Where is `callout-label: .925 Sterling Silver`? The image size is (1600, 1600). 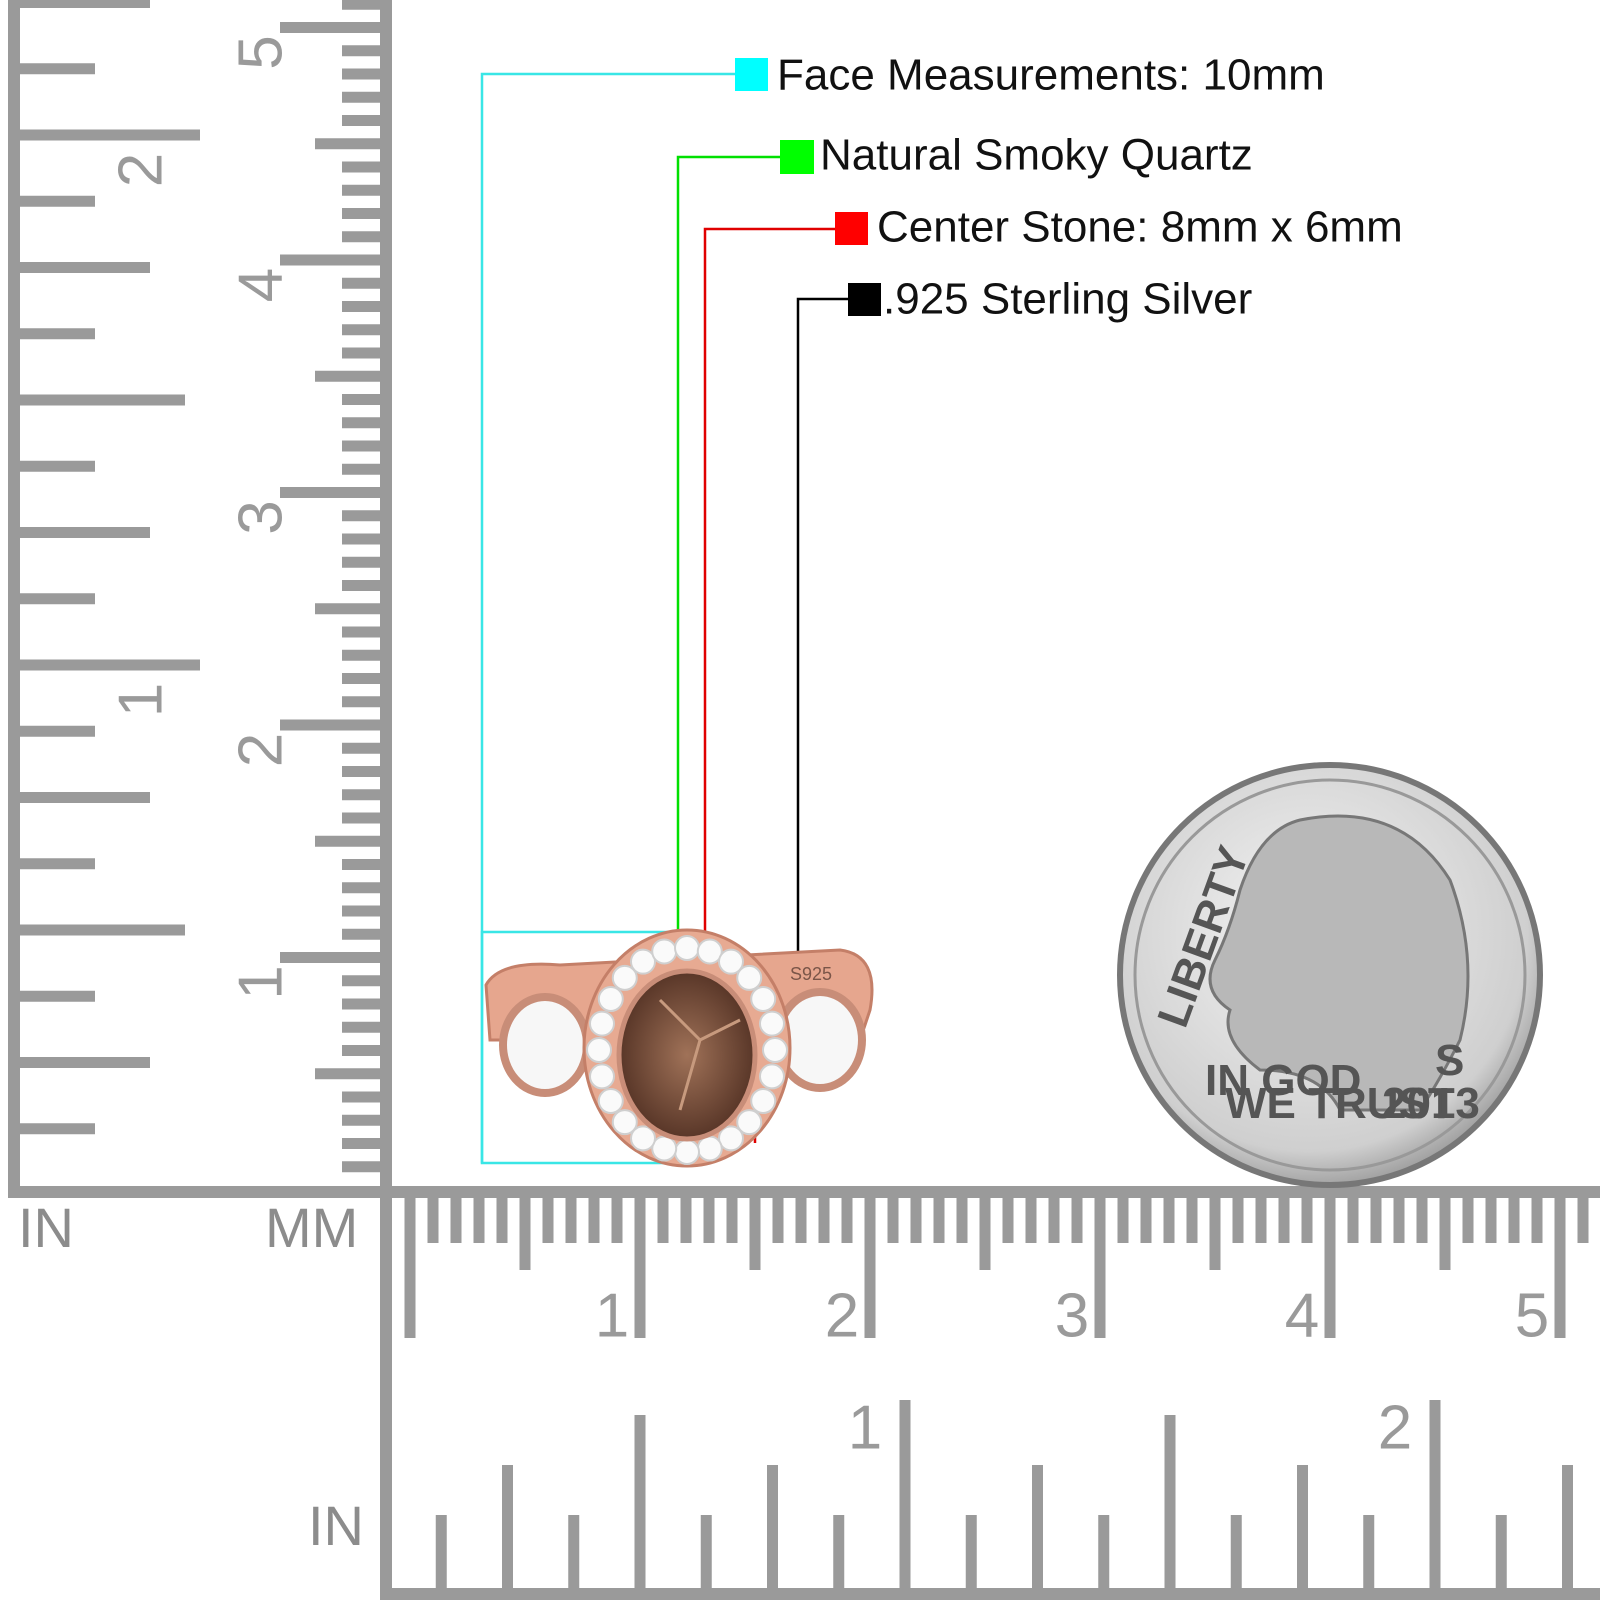
callout-label: .925 Sterling Silver is located at coordinates (1067, 299).